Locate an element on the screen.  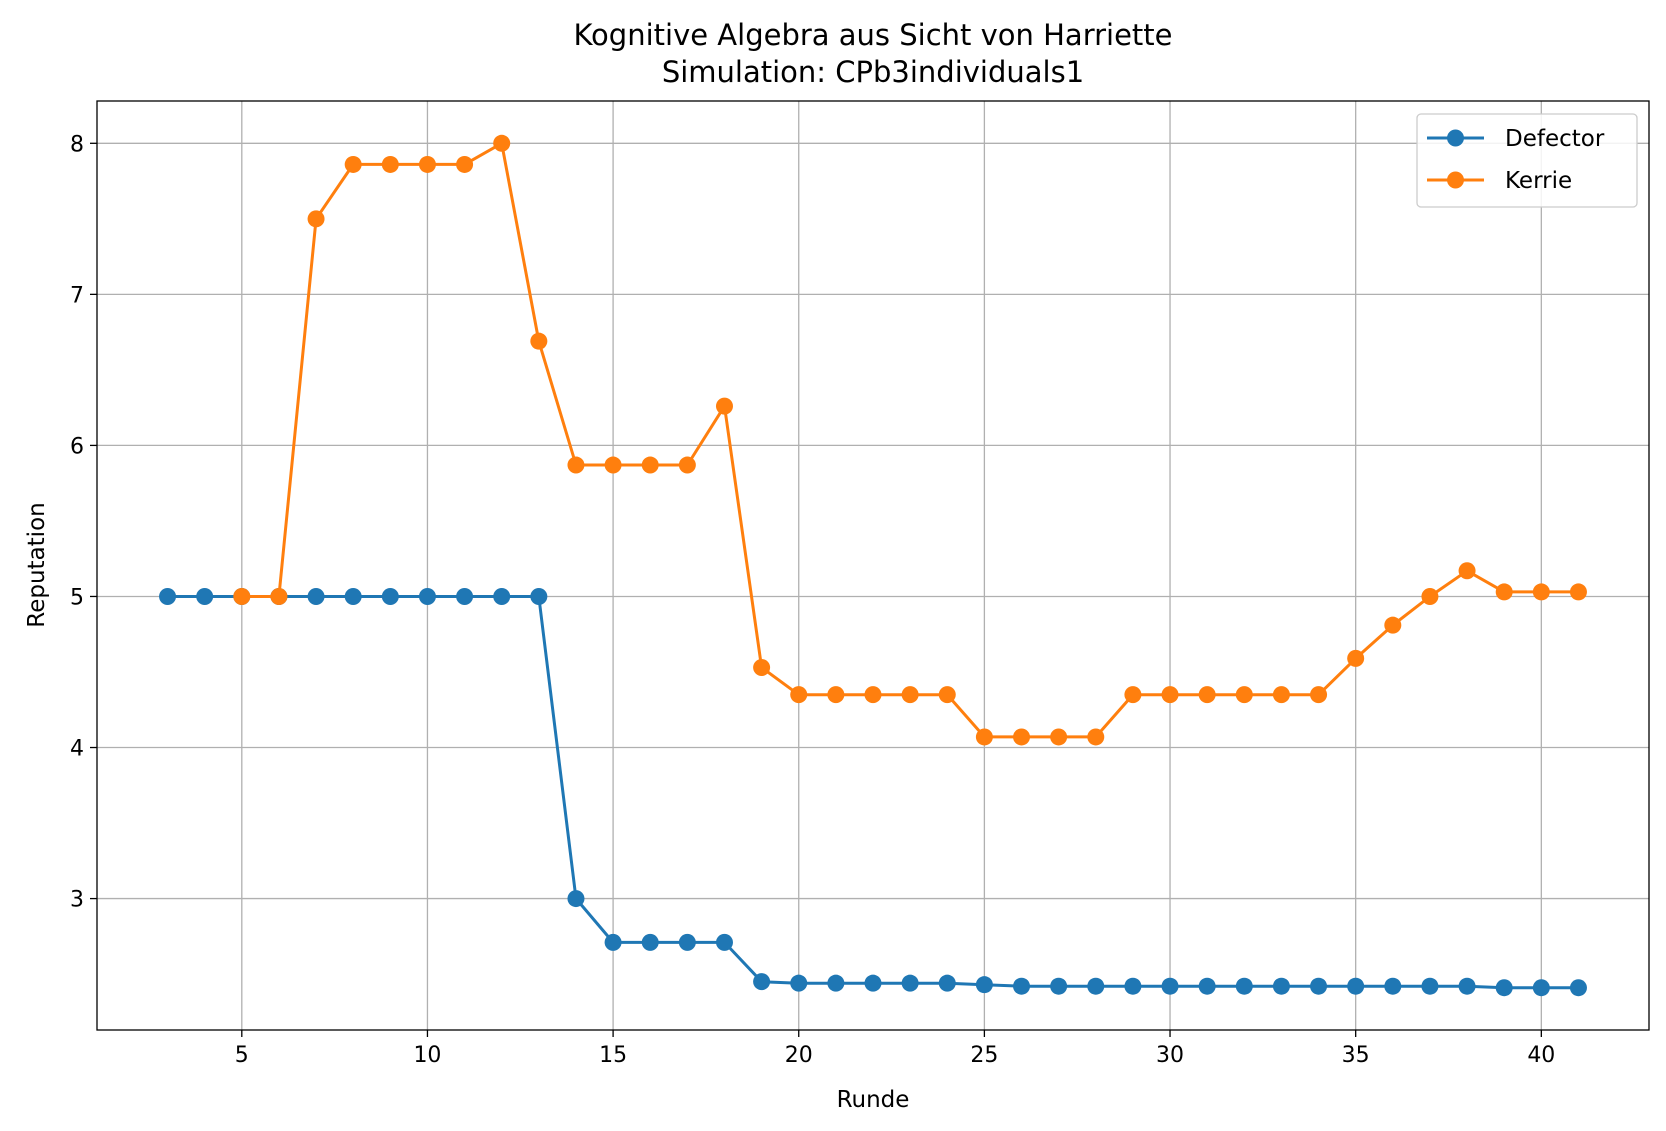
legend-label-defector: Defector is located at coordinates (1555, 139).